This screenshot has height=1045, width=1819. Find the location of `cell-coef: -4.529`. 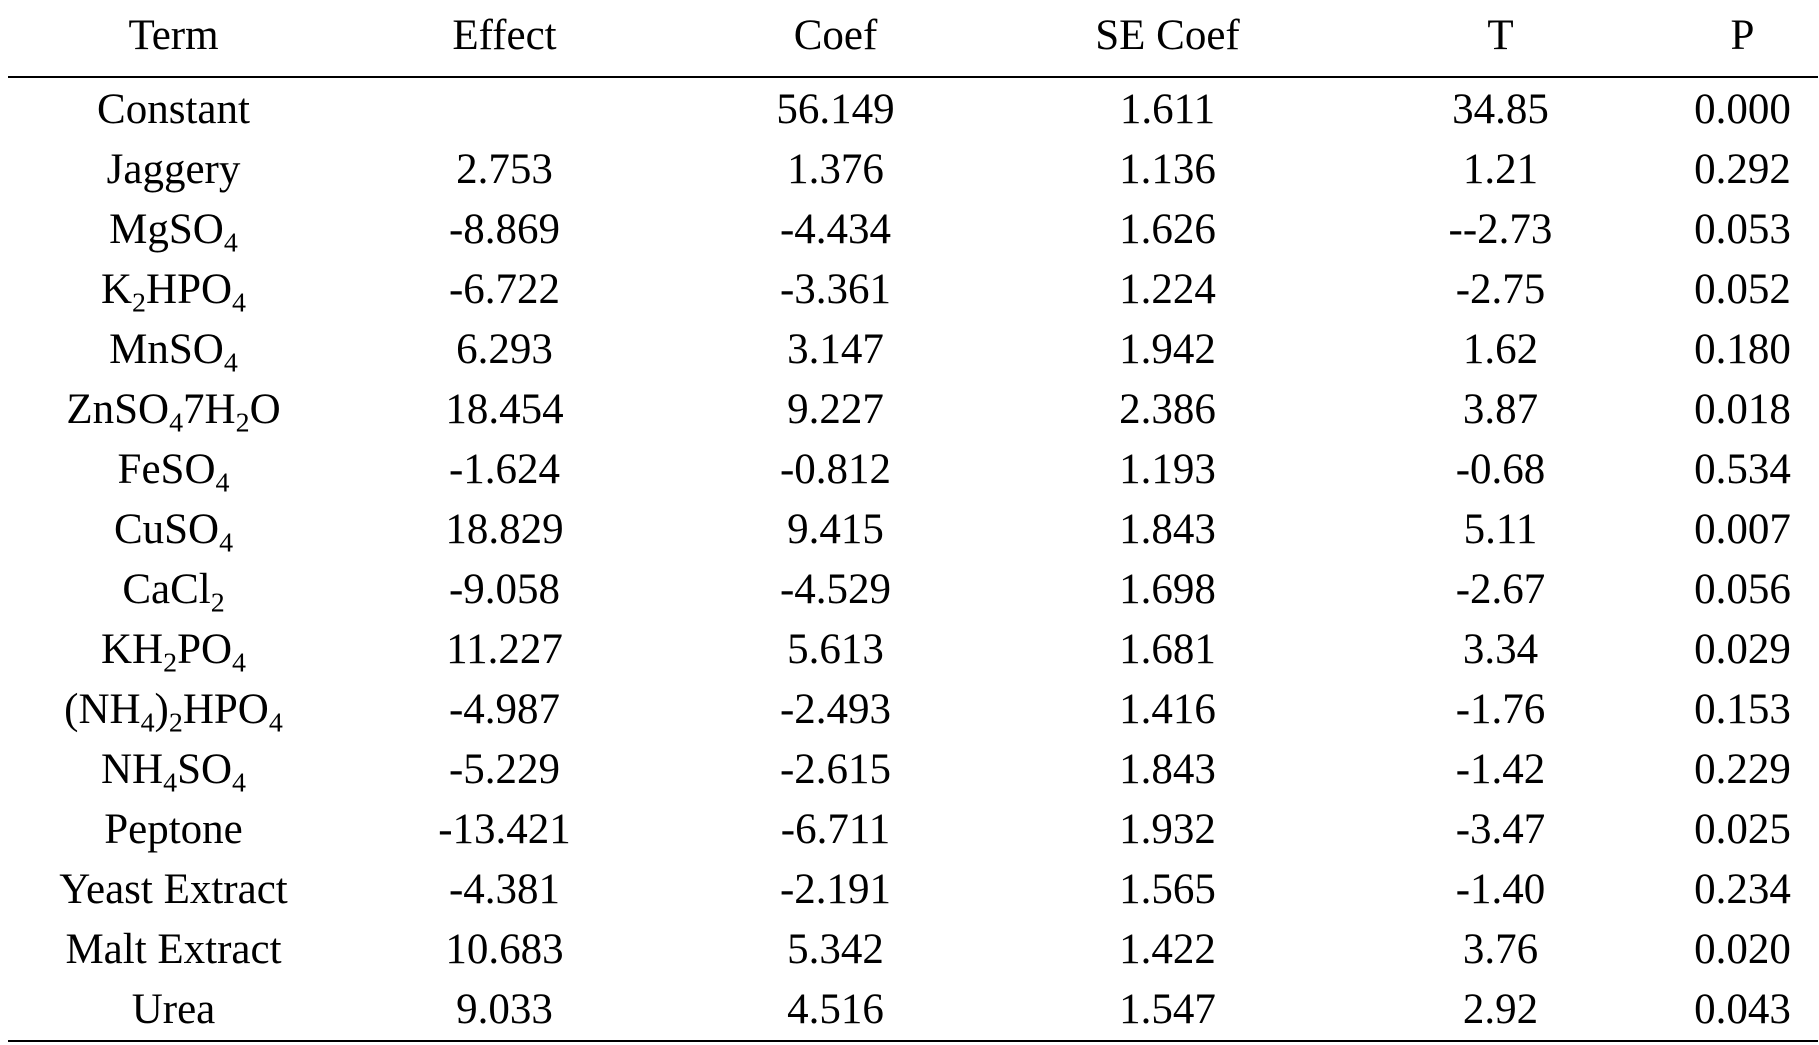

cell-coef: -4.529 is located at coordinates (835, 589).